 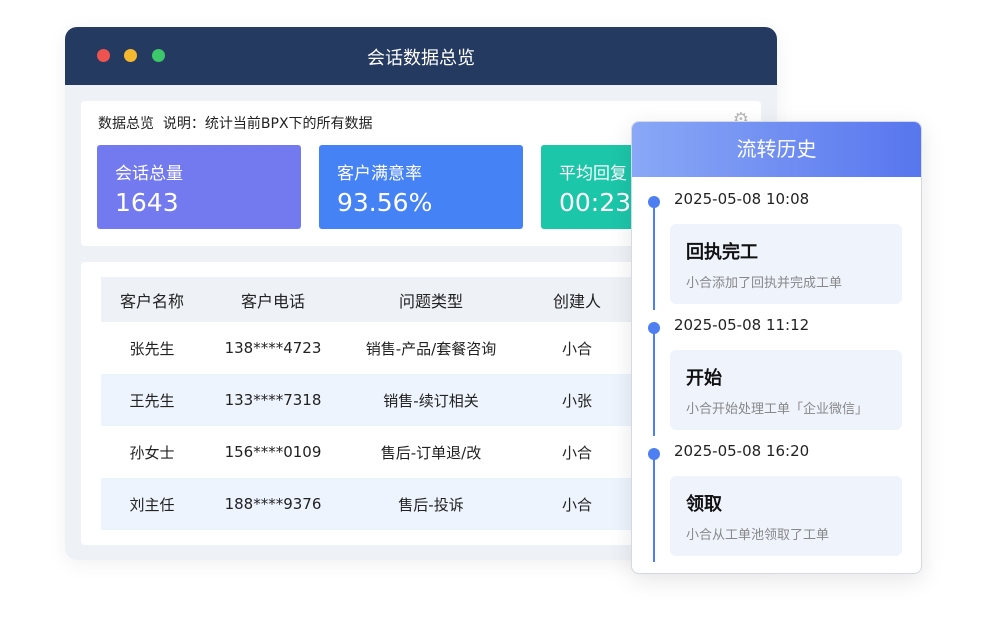 I want to click on table-cell: 销售-续订相关, so click(x=431, y=400).